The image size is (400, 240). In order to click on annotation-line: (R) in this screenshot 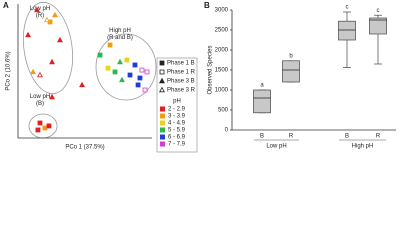, I will do `click(40, 16)`.